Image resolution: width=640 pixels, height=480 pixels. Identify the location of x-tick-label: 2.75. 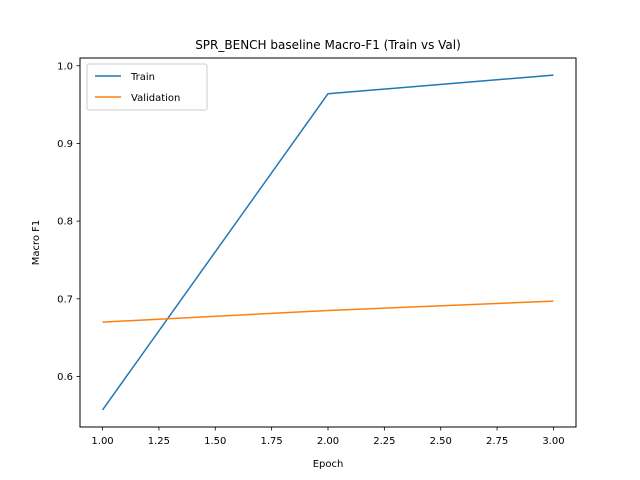
(497, 441).